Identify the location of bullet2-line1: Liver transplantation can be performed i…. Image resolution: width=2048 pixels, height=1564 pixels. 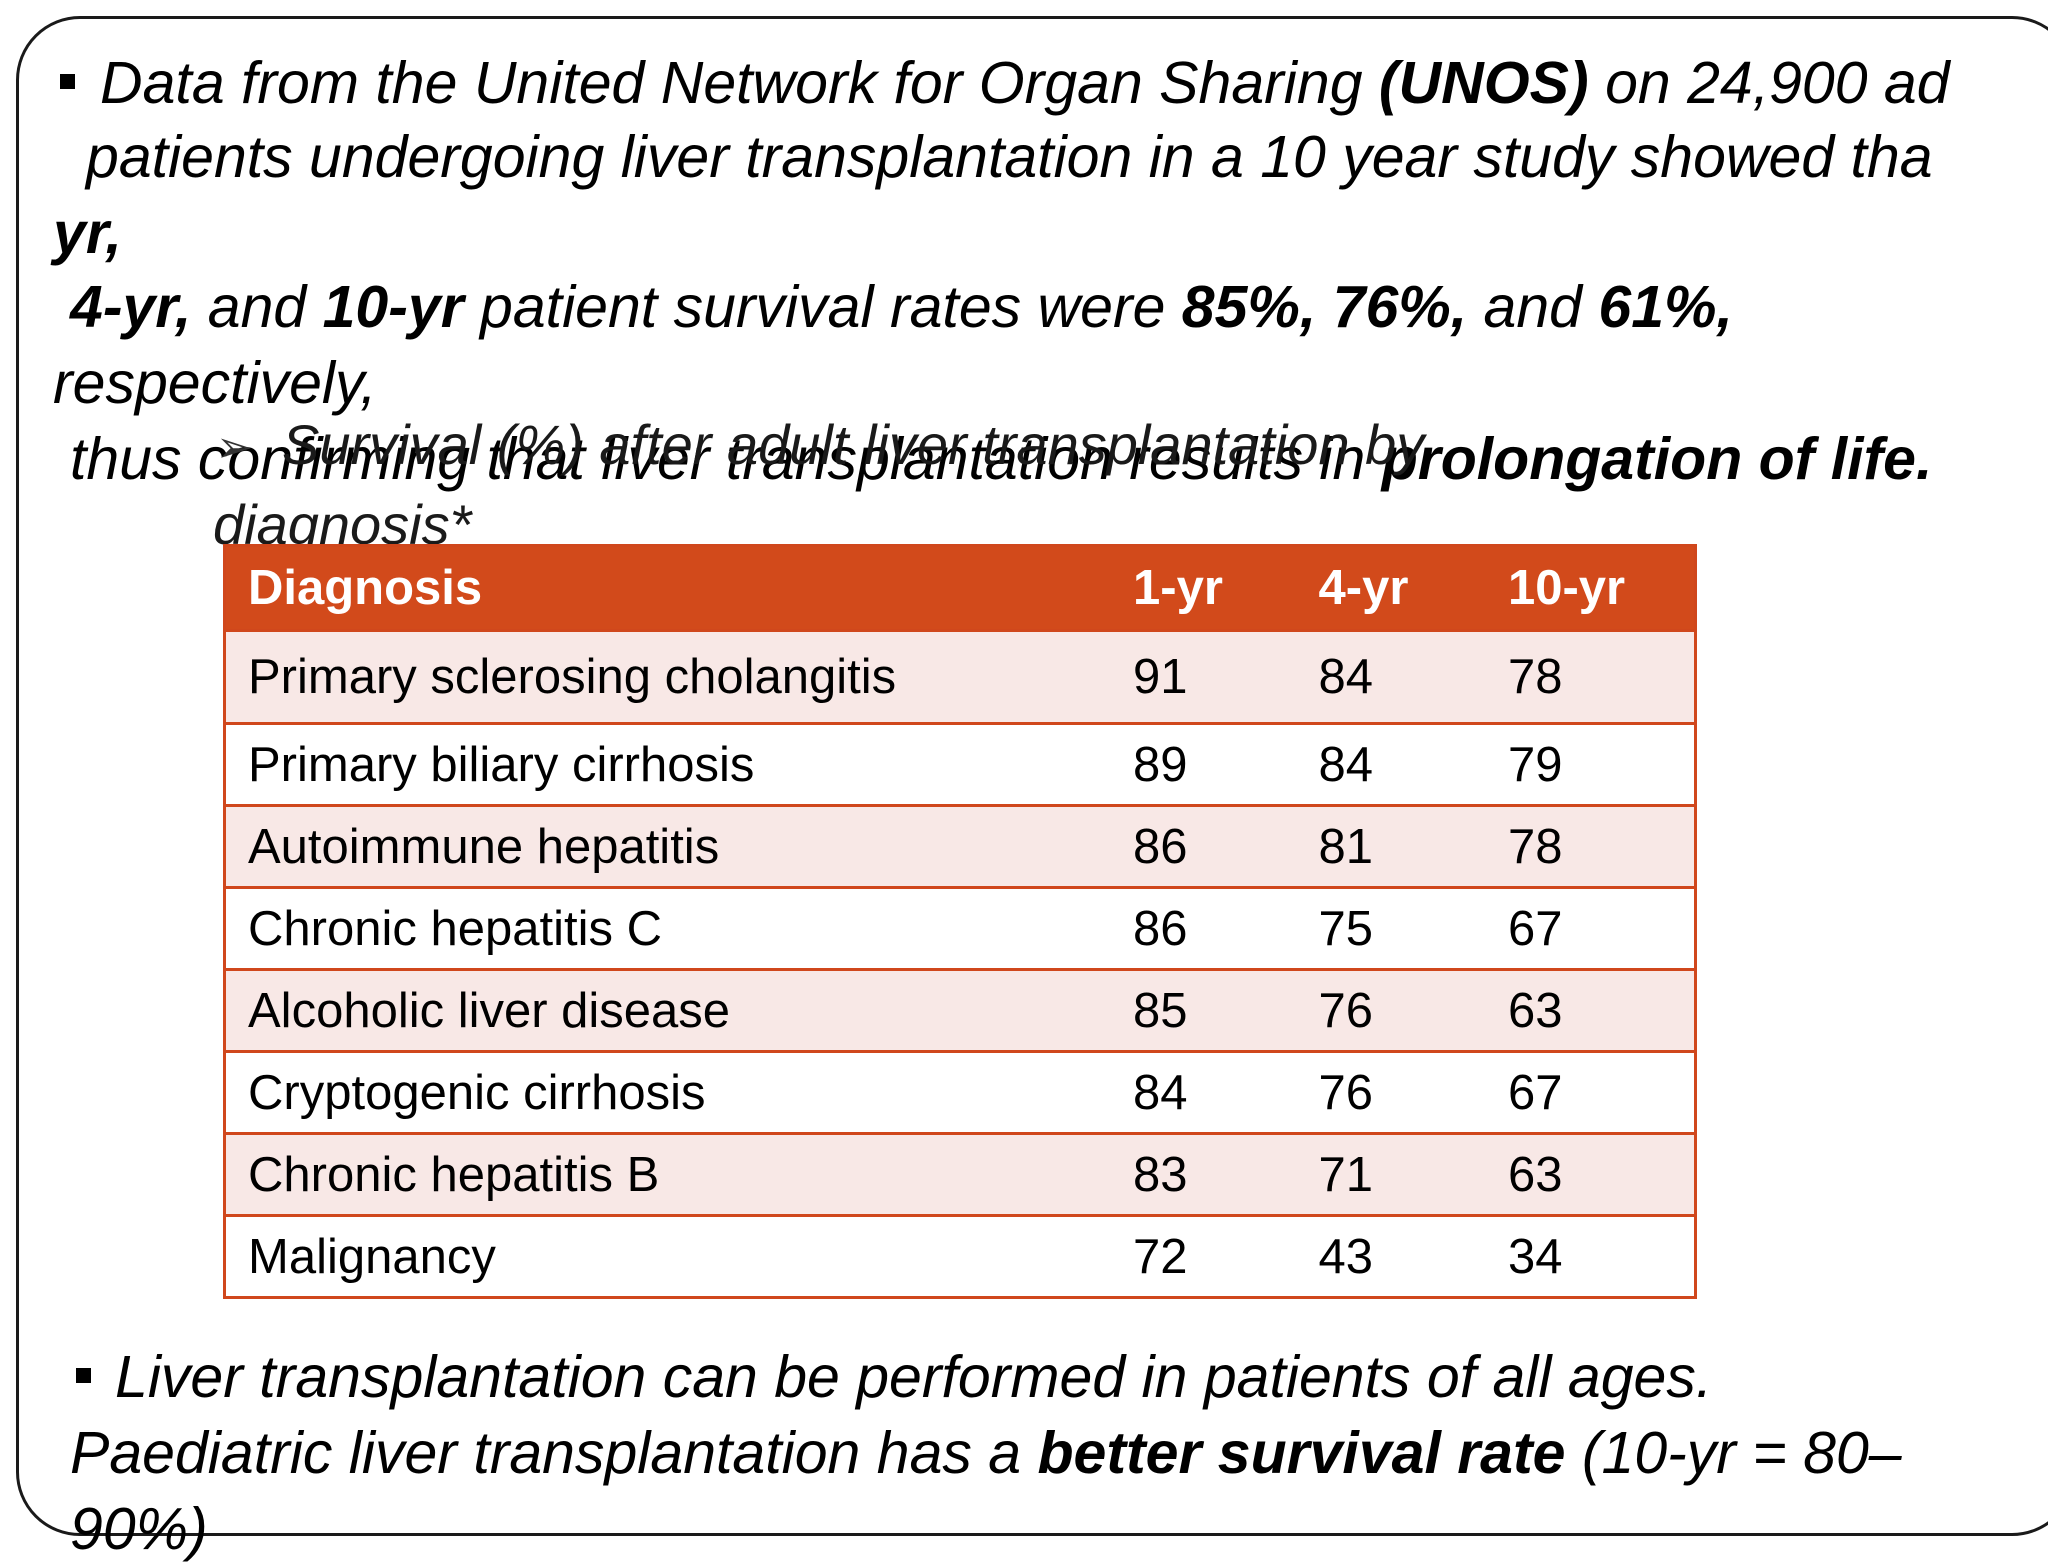
(914, 1377).